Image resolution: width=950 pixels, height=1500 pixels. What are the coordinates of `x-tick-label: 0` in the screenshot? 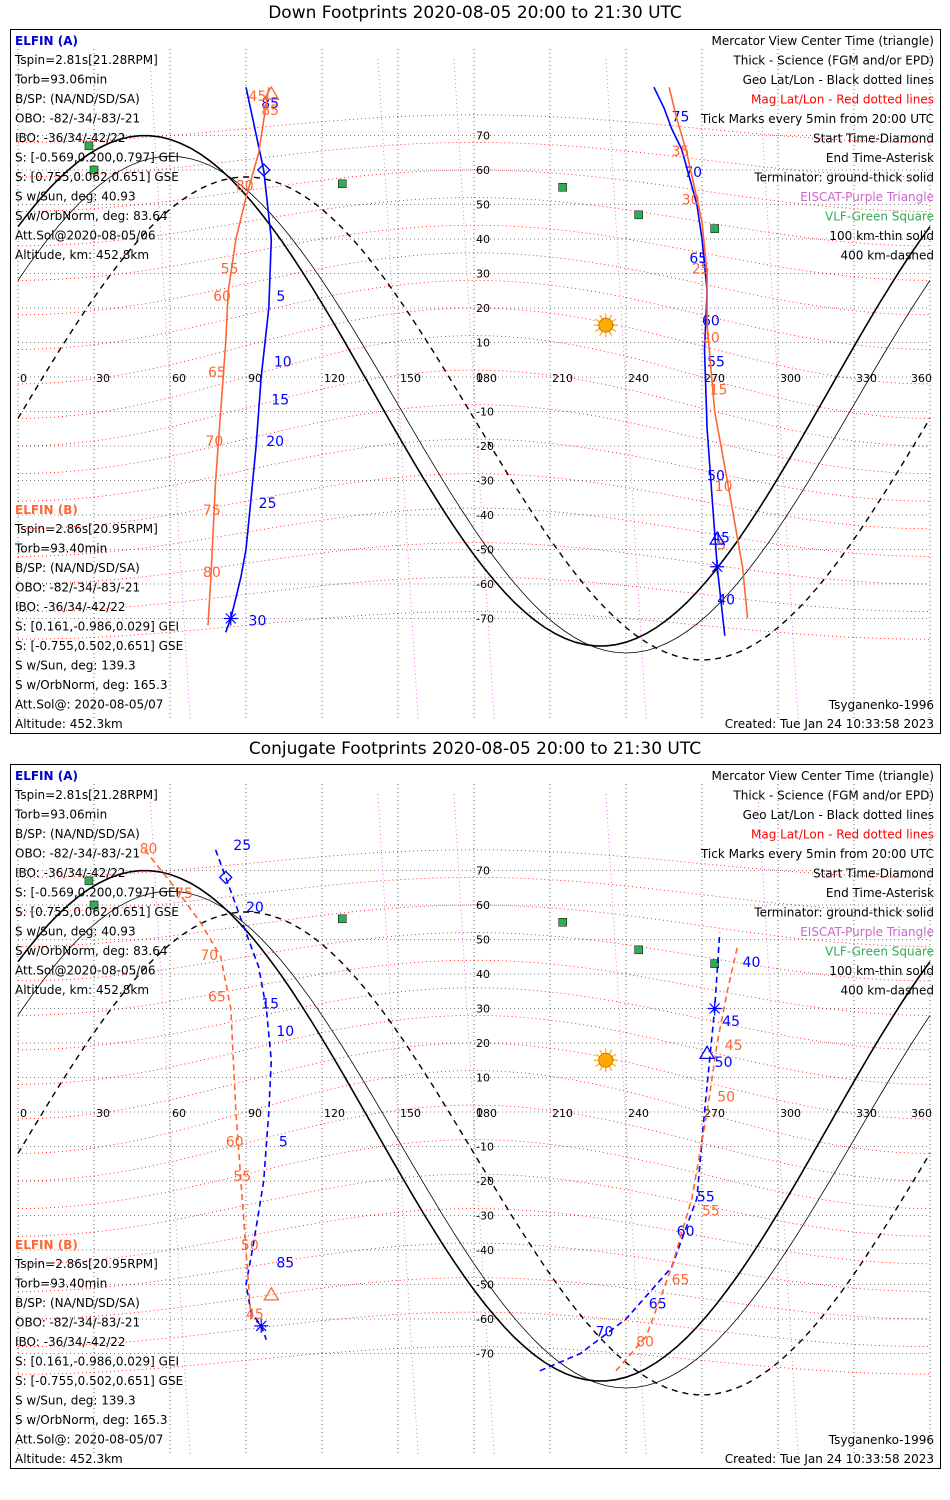 It's located at (23, 378).